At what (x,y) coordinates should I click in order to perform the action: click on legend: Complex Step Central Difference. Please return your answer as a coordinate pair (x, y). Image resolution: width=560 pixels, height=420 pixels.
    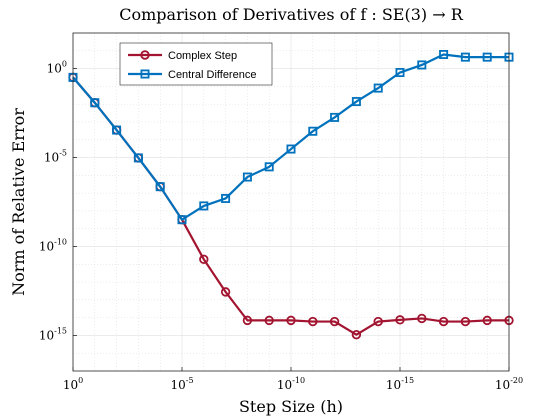
    Looking at the image, I should click on (196, 64).